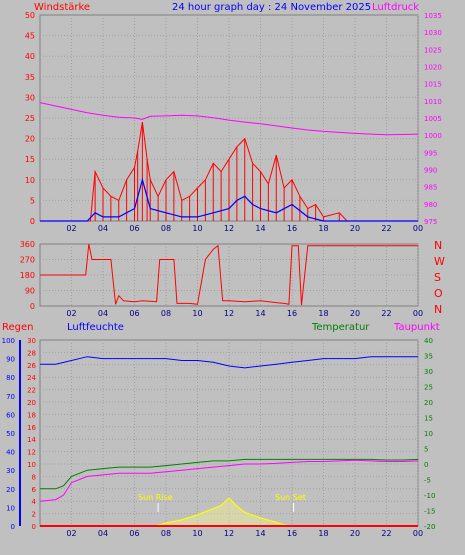 The image size is (465, 555). Describe the element at coordinates (428, 357) in the screenshot. I see `temperature-tick-label: 35` at that location.